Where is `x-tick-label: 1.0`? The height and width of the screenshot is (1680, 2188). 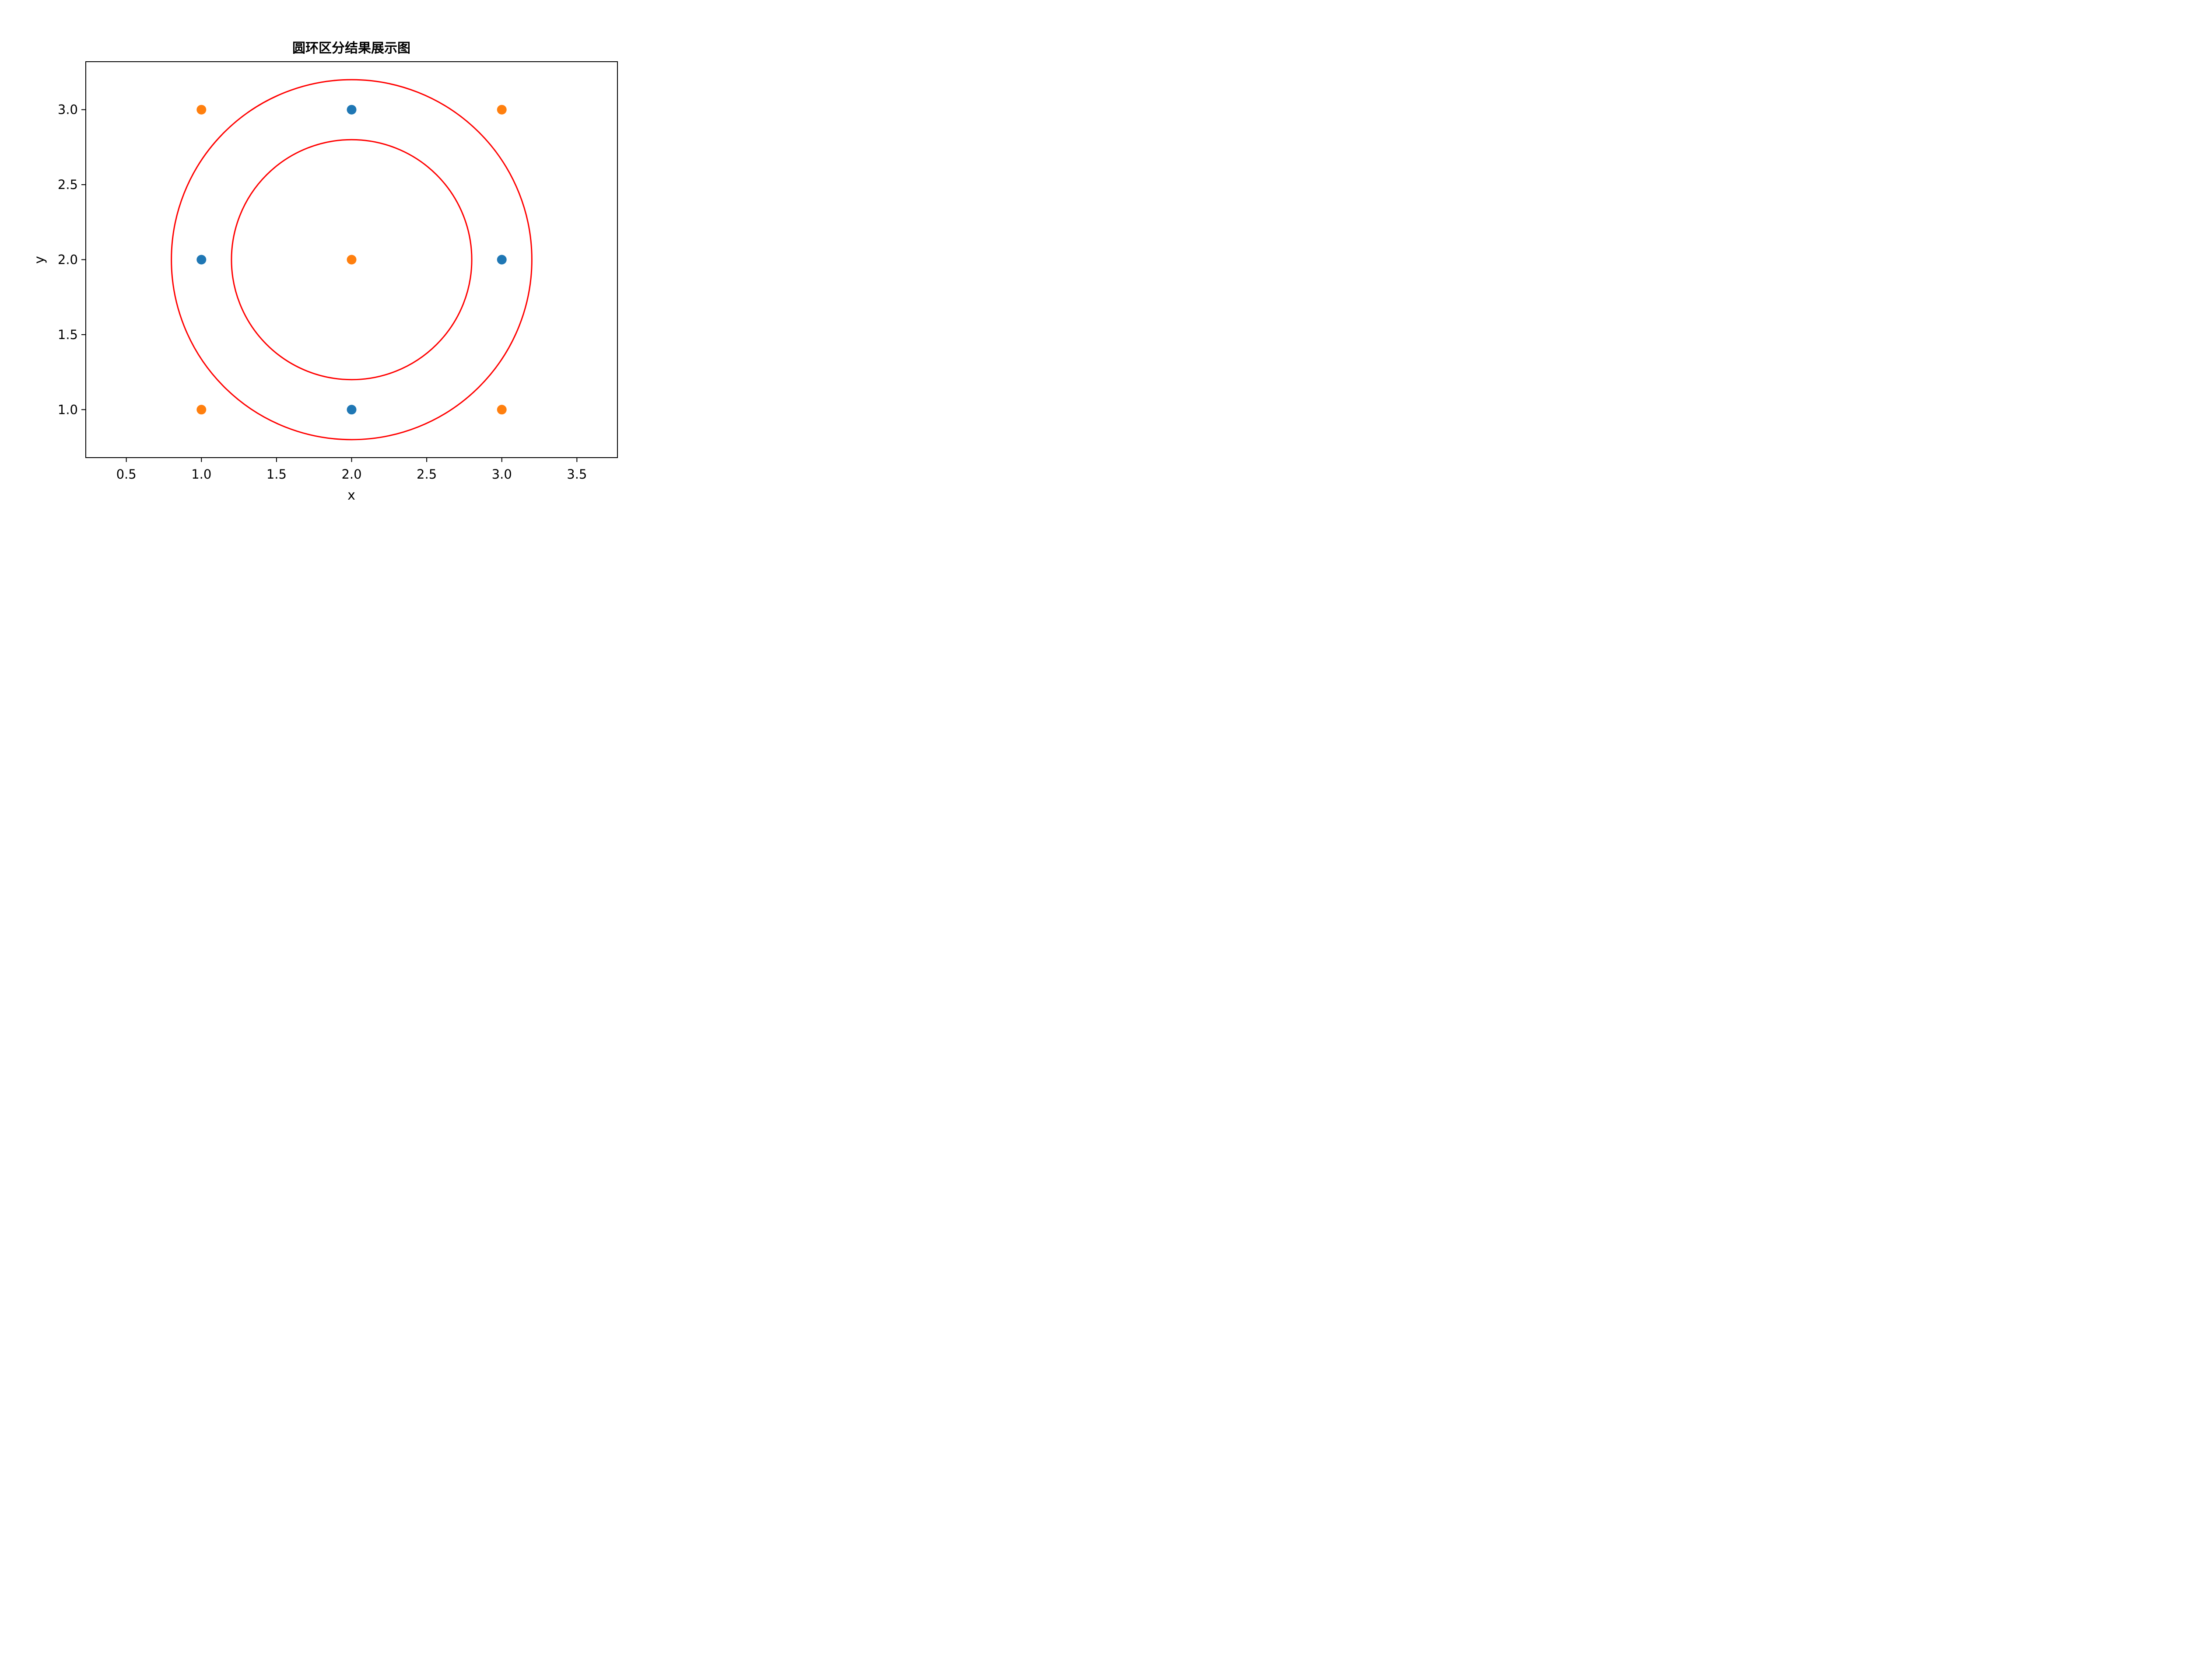
x-tick-label: 1.0 is located at coordinates (201, 474).